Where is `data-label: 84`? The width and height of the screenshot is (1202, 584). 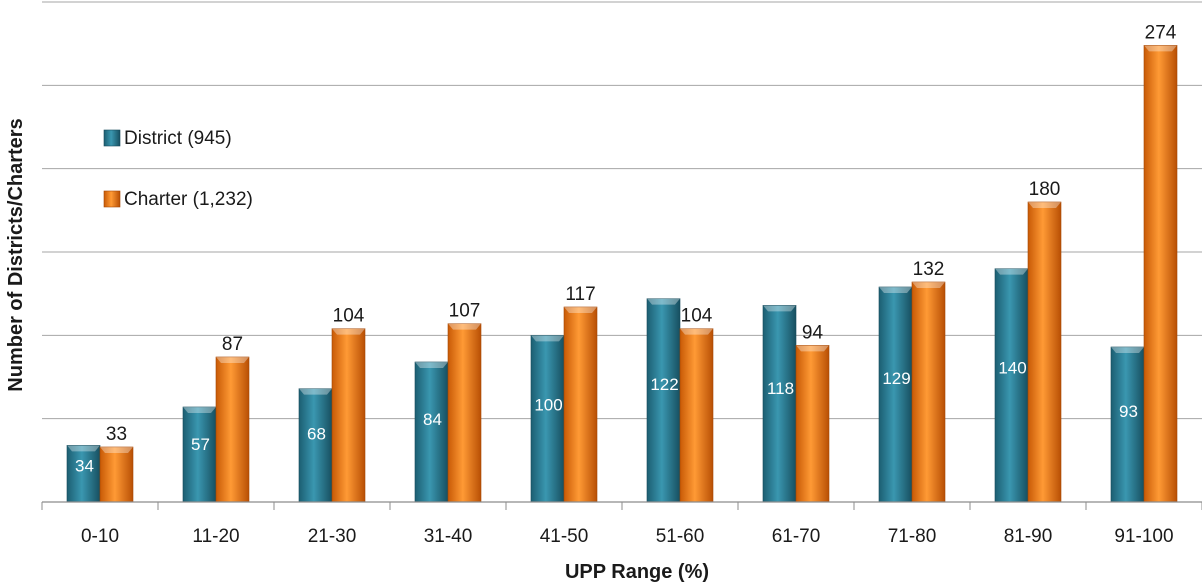
data-label: 84 is located at coordinates (432, 419).